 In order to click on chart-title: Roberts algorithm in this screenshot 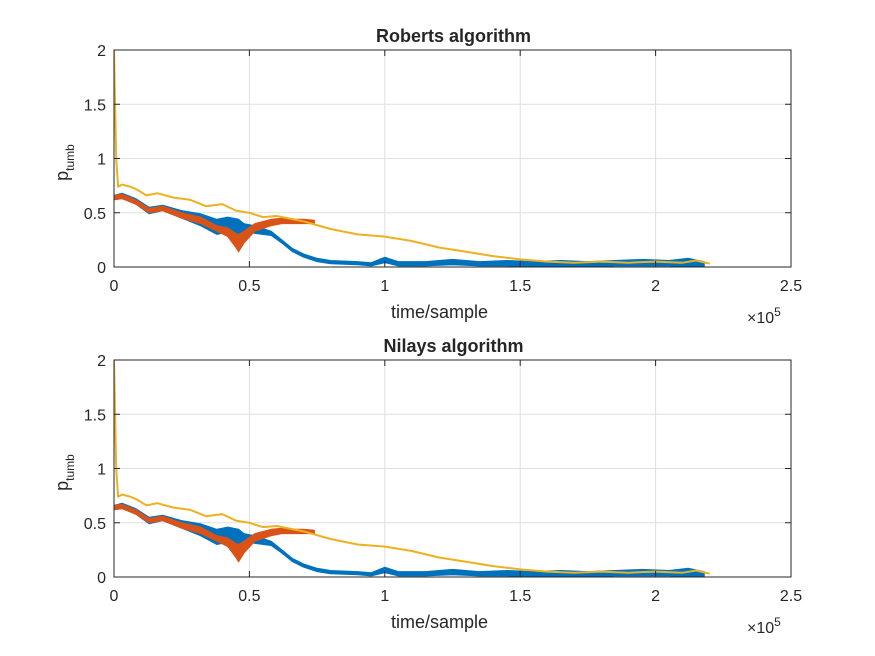, I will do `click(453, 36)`.